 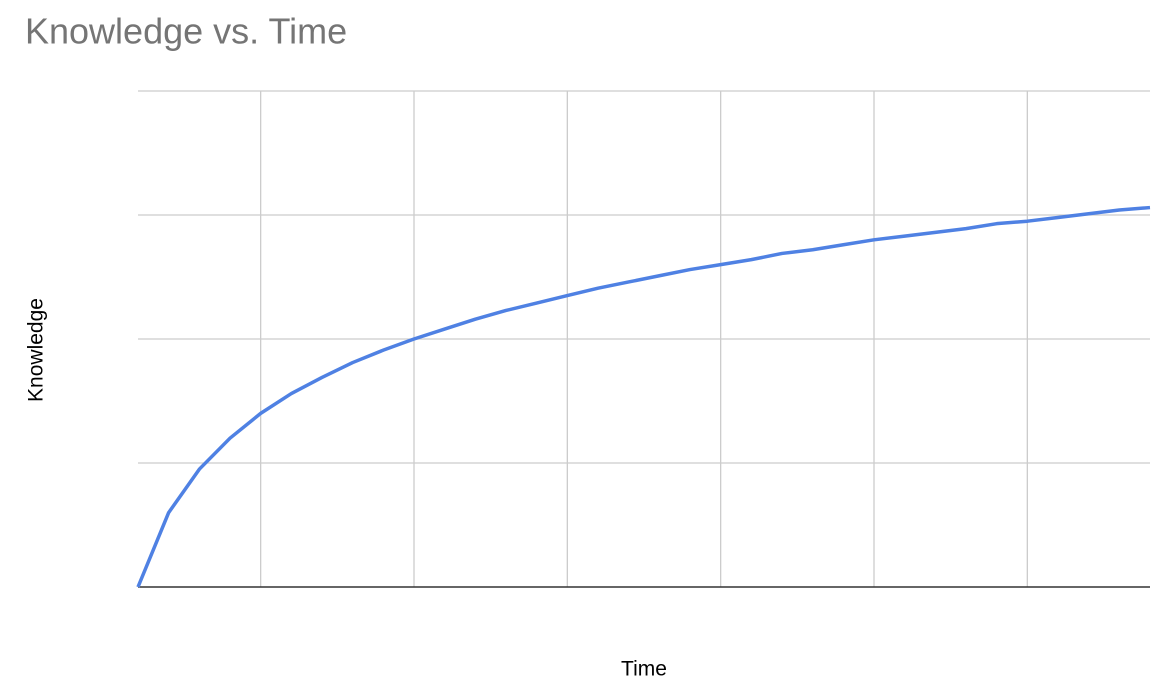 I want to click on chart-title: Knowledge vs. Time, so click(x=186, y=31).